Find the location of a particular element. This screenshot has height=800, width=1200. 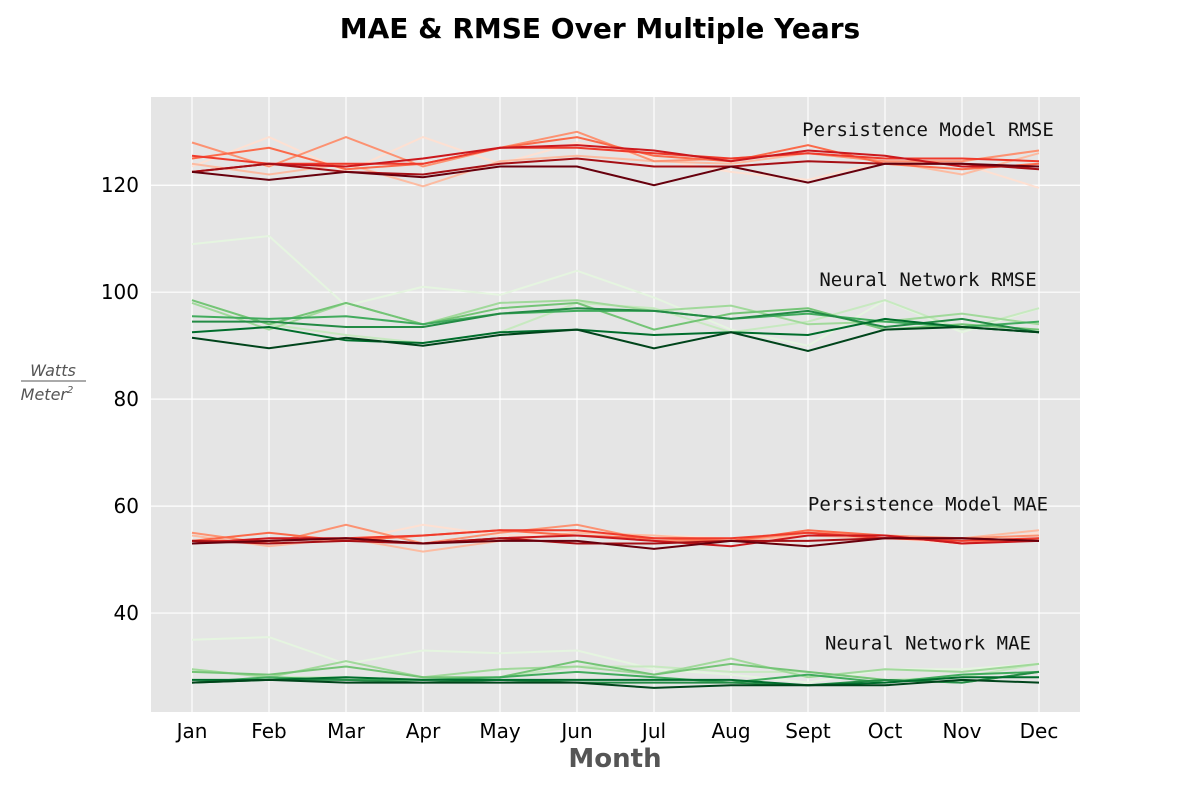

x-tick-label: Jun is located at coordinates (575, 731).